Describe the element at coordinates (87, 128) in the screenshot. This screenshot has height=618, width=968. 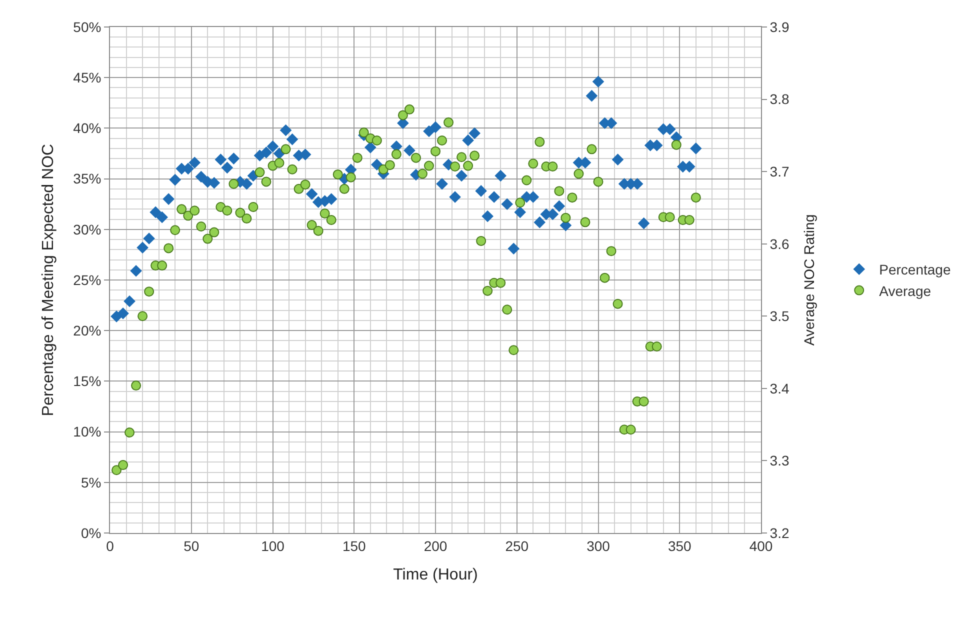
I see `y-tick-label: 40%` at that location.